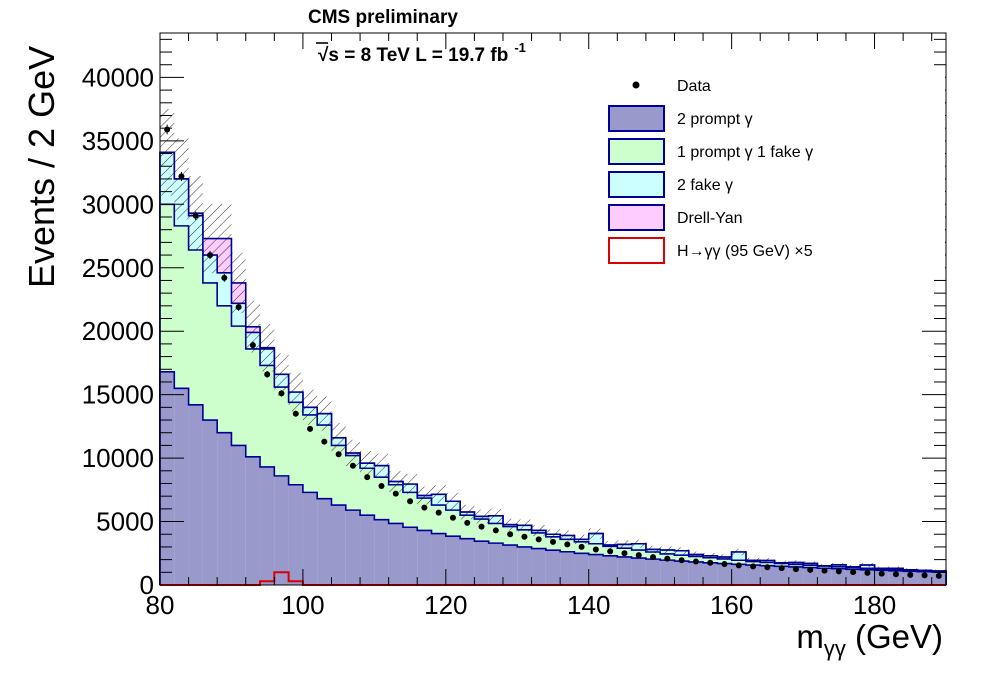 The image size is (996, 677). I want to click on legend-item-1-prompt-1-fake-label: 1 prompt γ 1 fake γ, so click(745, 152).